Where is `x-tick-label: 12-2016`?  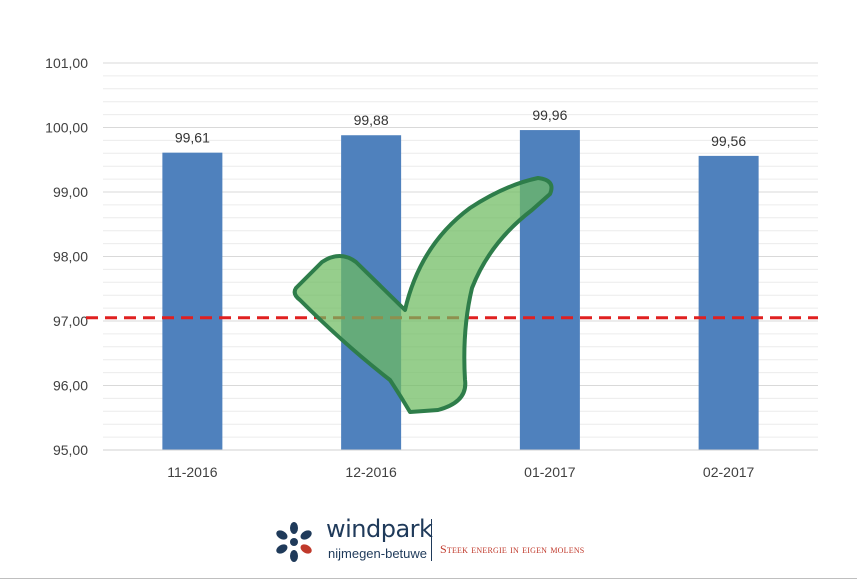
x-tick-label: 12-2016 is located at coordinates (371, 472).